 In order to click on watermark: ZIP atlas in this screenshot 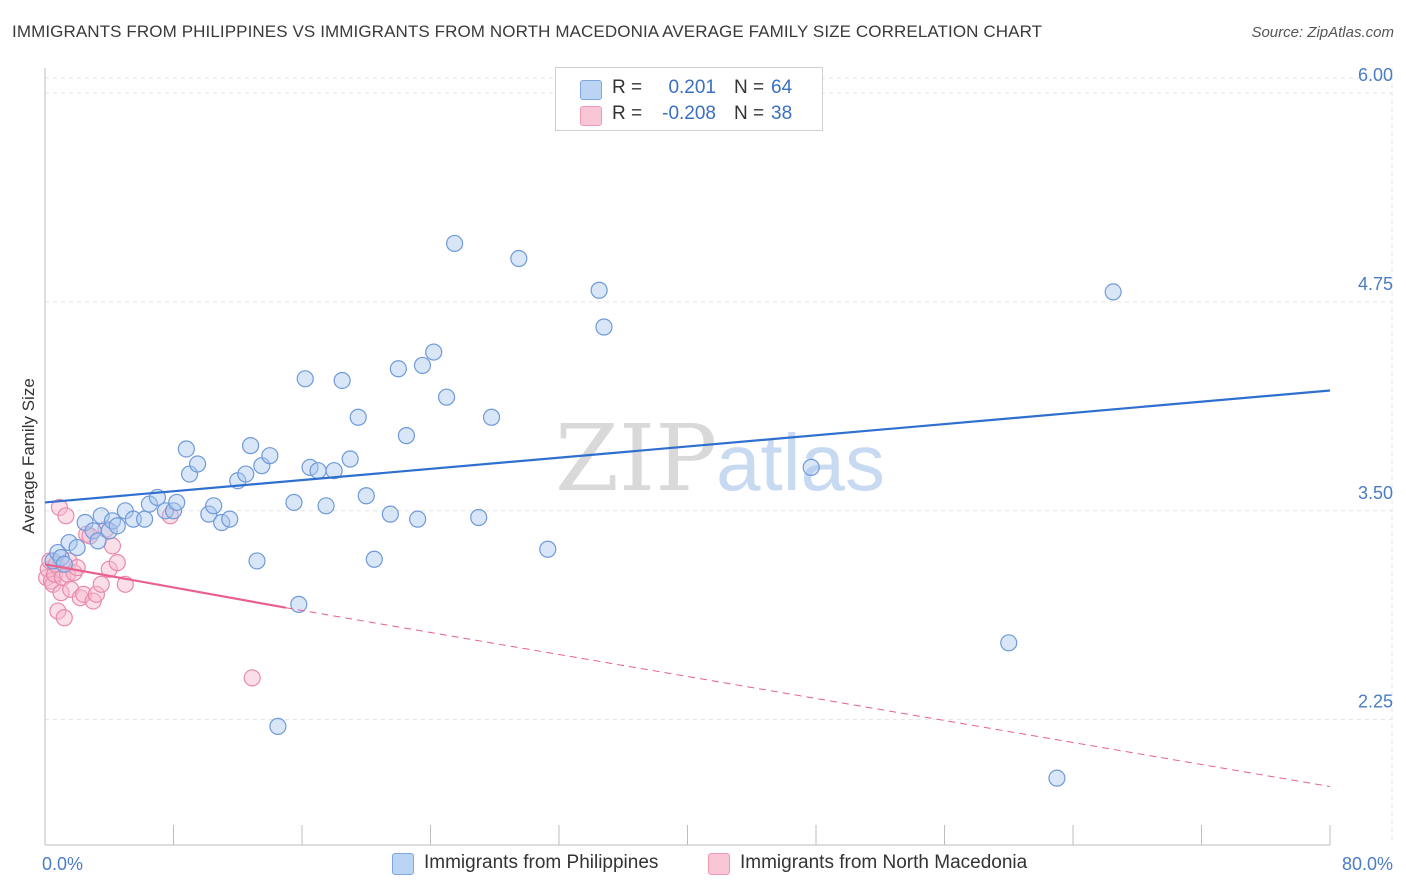, I will do `click(720, 458)`.